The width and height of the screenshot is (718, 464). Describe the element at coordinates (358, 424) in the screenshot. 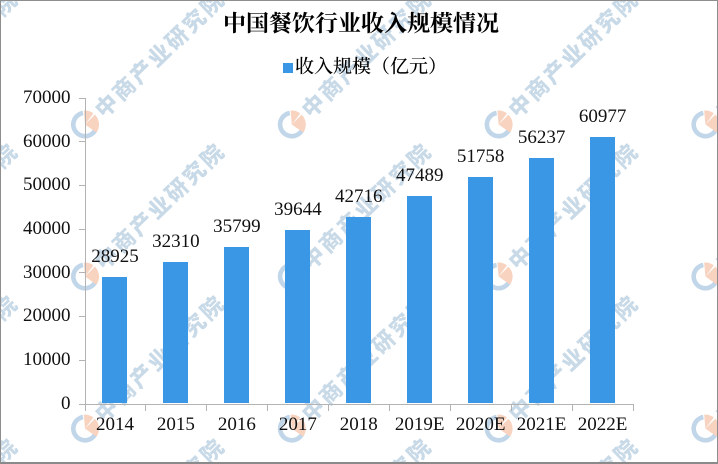

I see `x-category-label: 2018` at that location.